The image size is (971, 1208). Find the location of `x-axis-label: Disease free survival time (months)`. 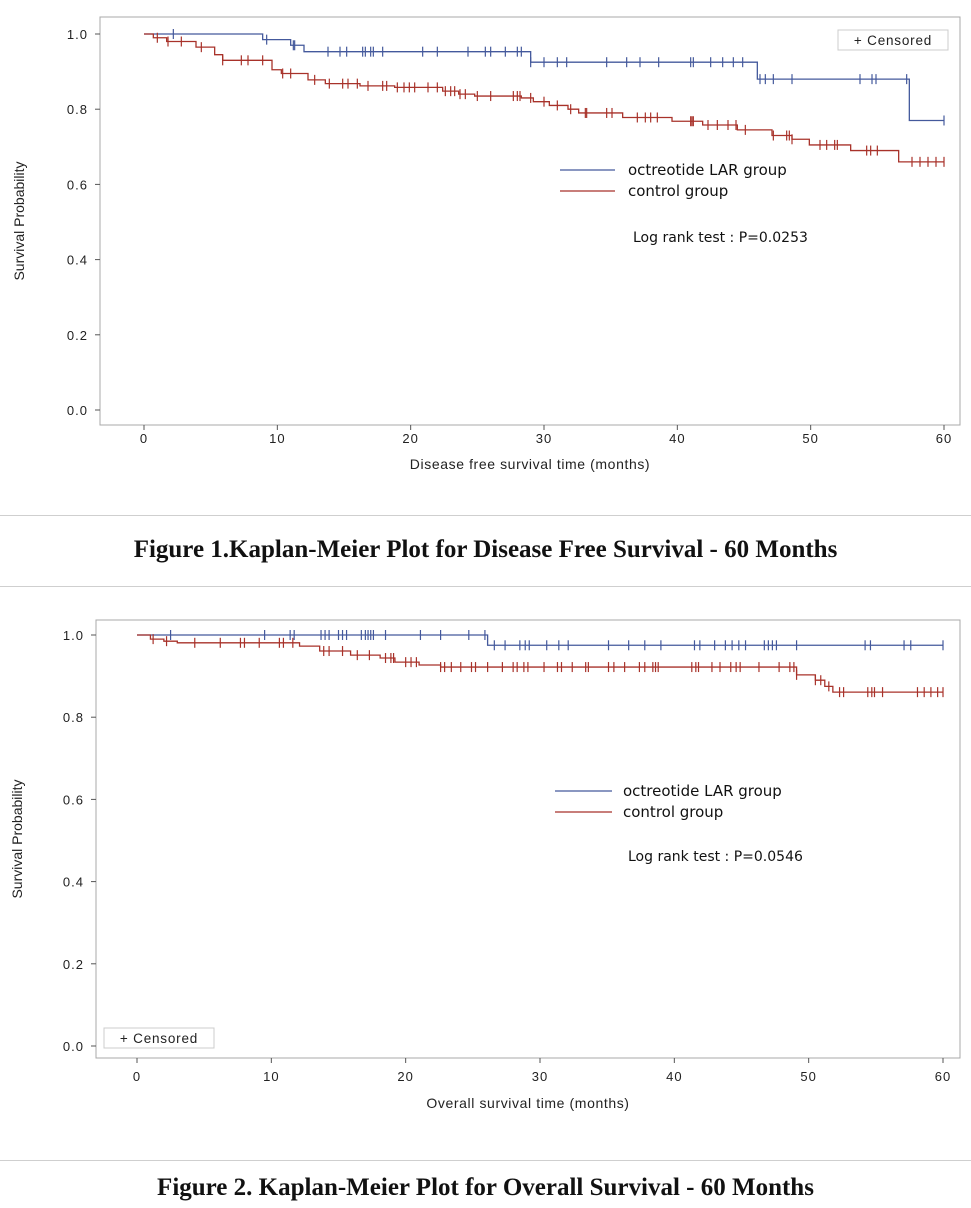

x-axis-label: Disease free survival time (months) is located at coordinates (530, 464).